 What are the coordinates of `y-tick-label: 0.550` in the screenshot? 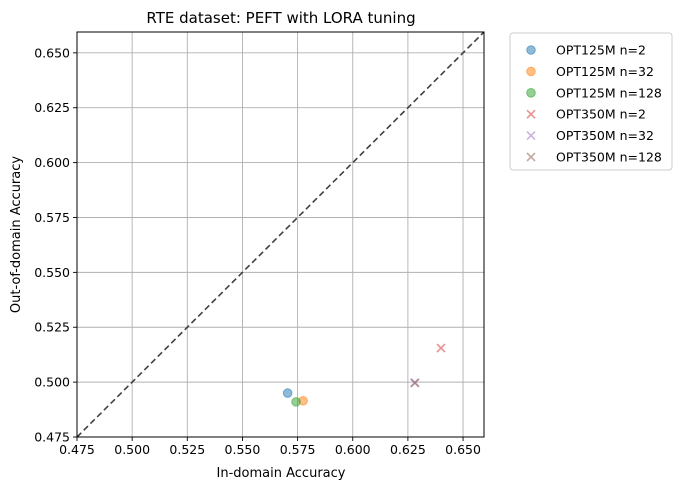 It's located at (52, 272).